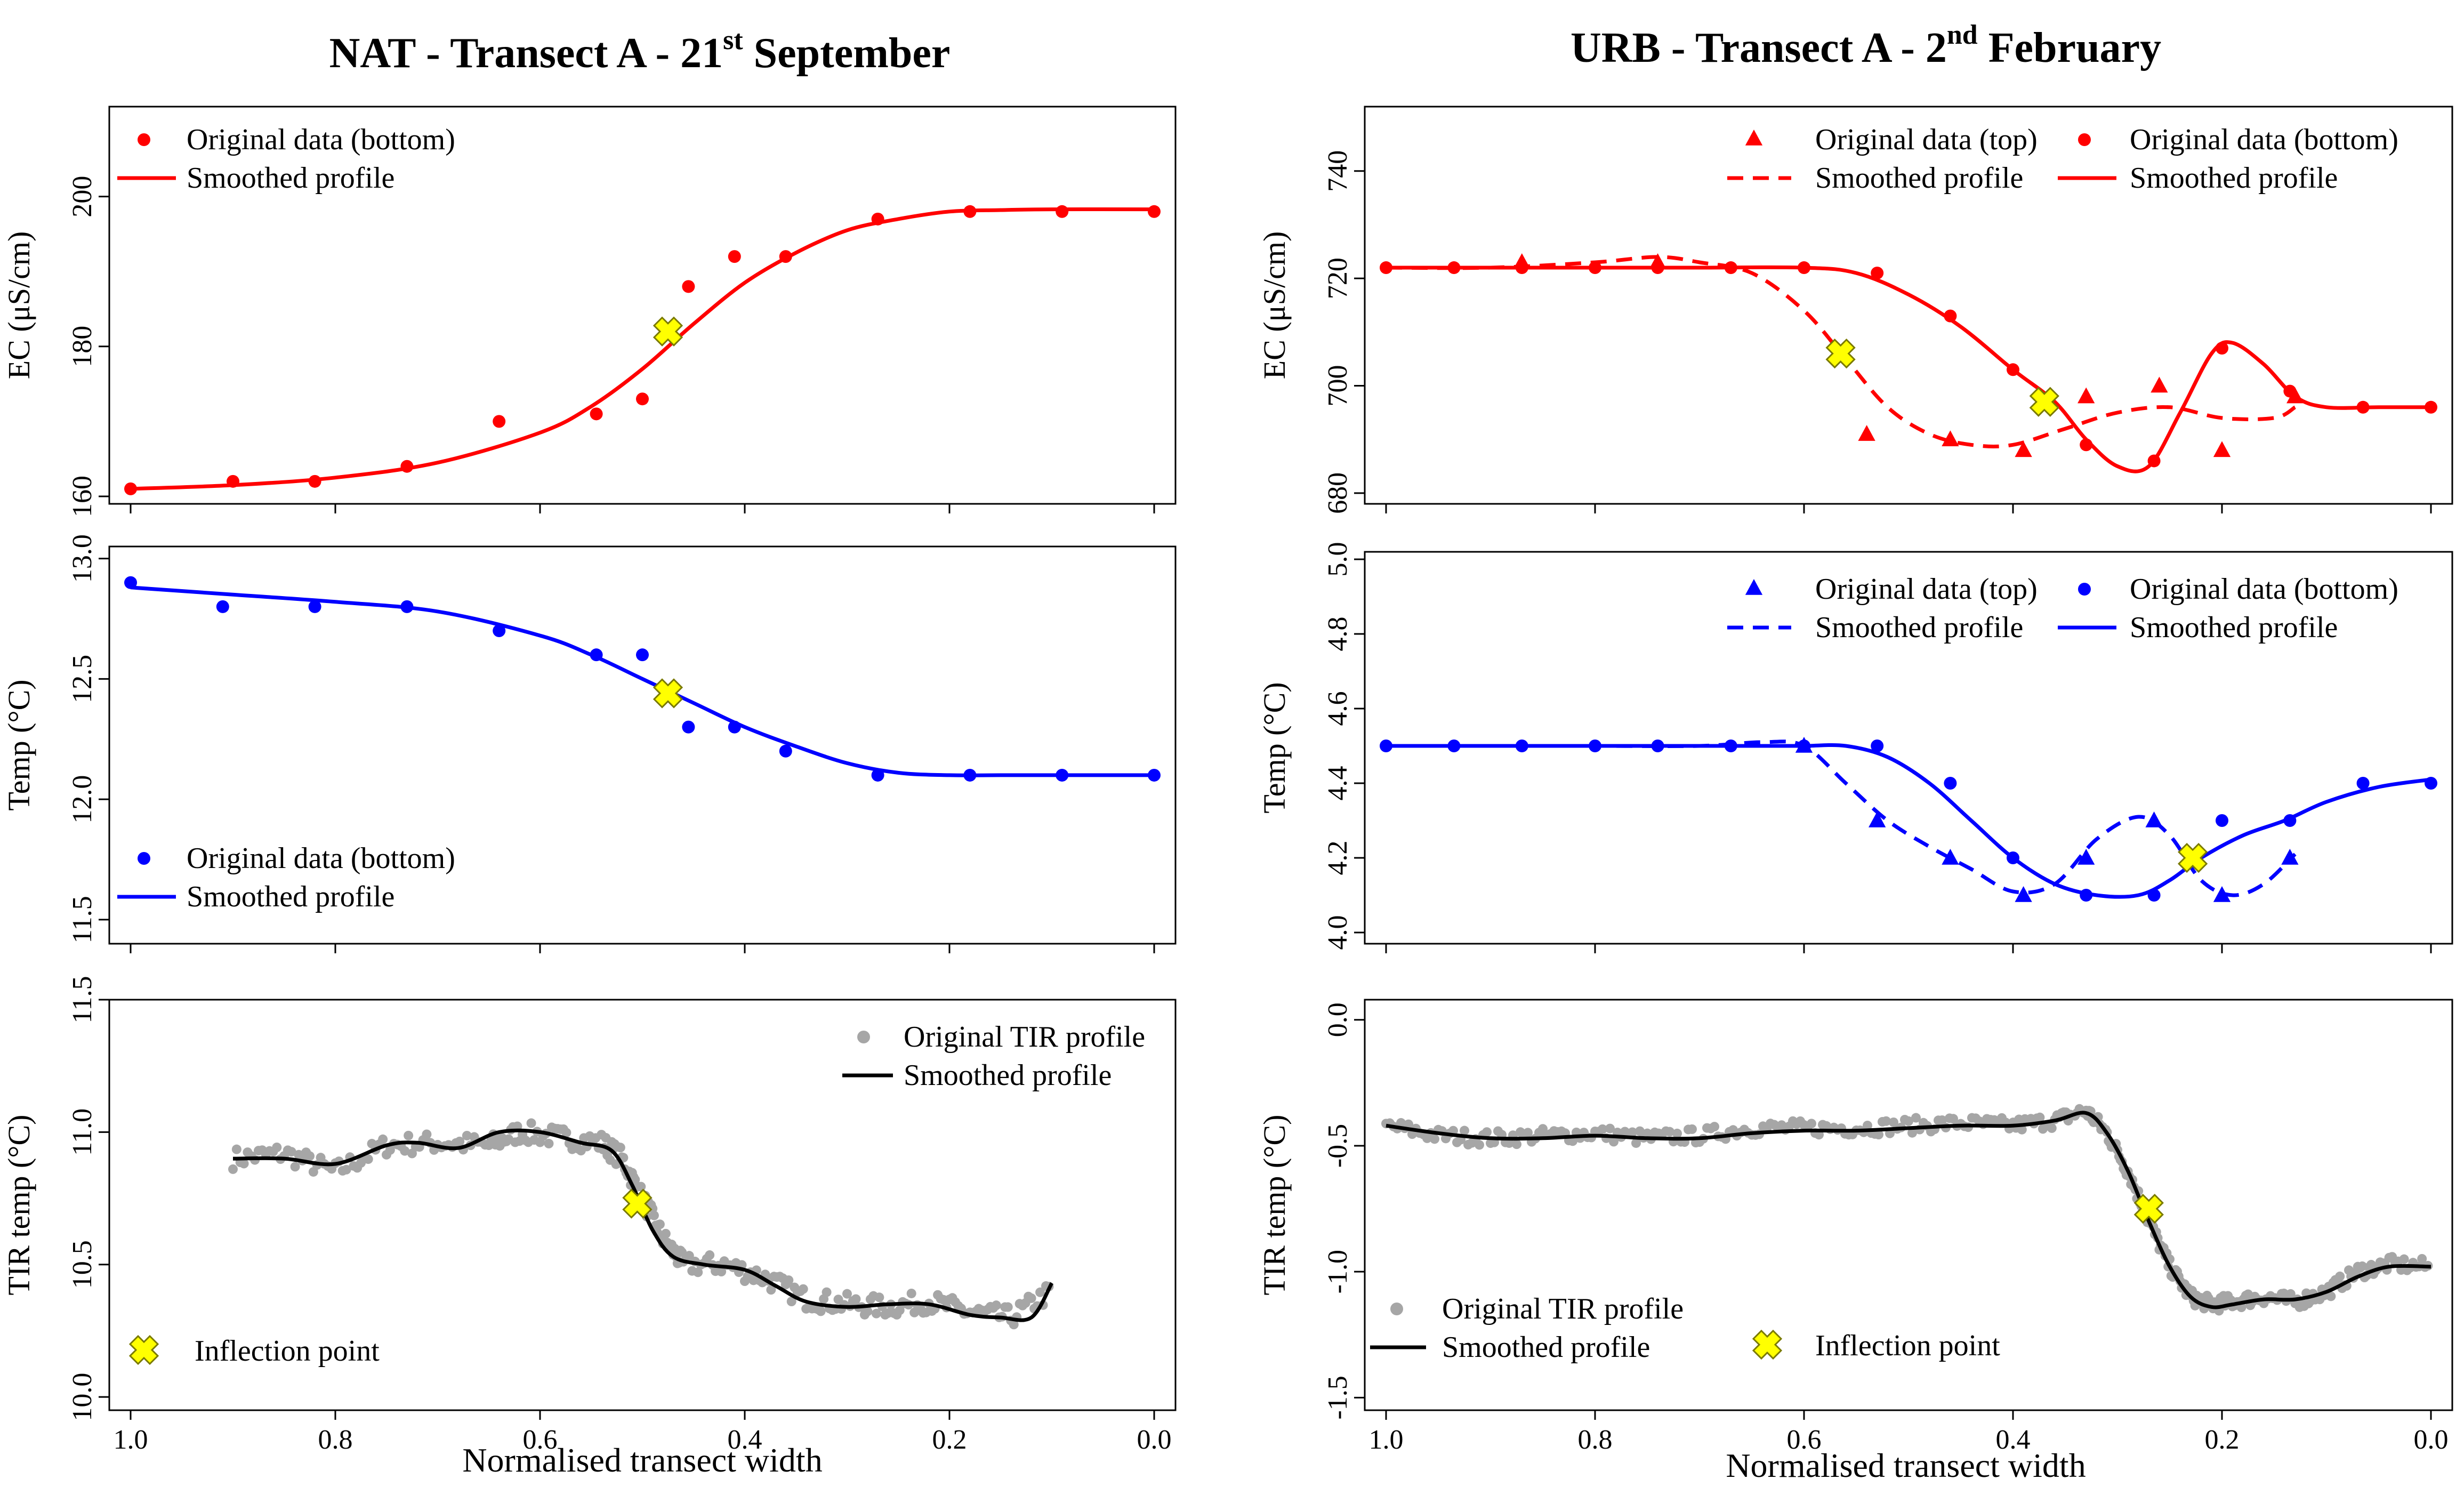 The width and height of the screenshot is (2464, 1495). I want to click on y-tick-label: 180, so click(82, 346).